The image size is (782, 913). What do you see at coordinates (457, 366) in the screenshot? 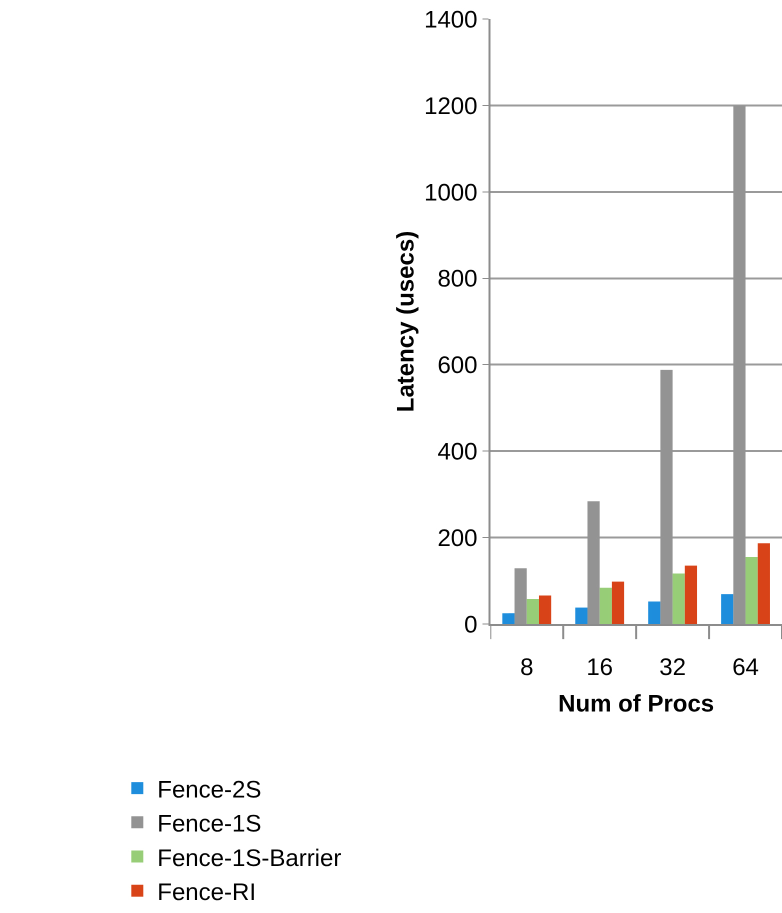
I see `y-tick-label: 600` at bounding box center [457, 366].